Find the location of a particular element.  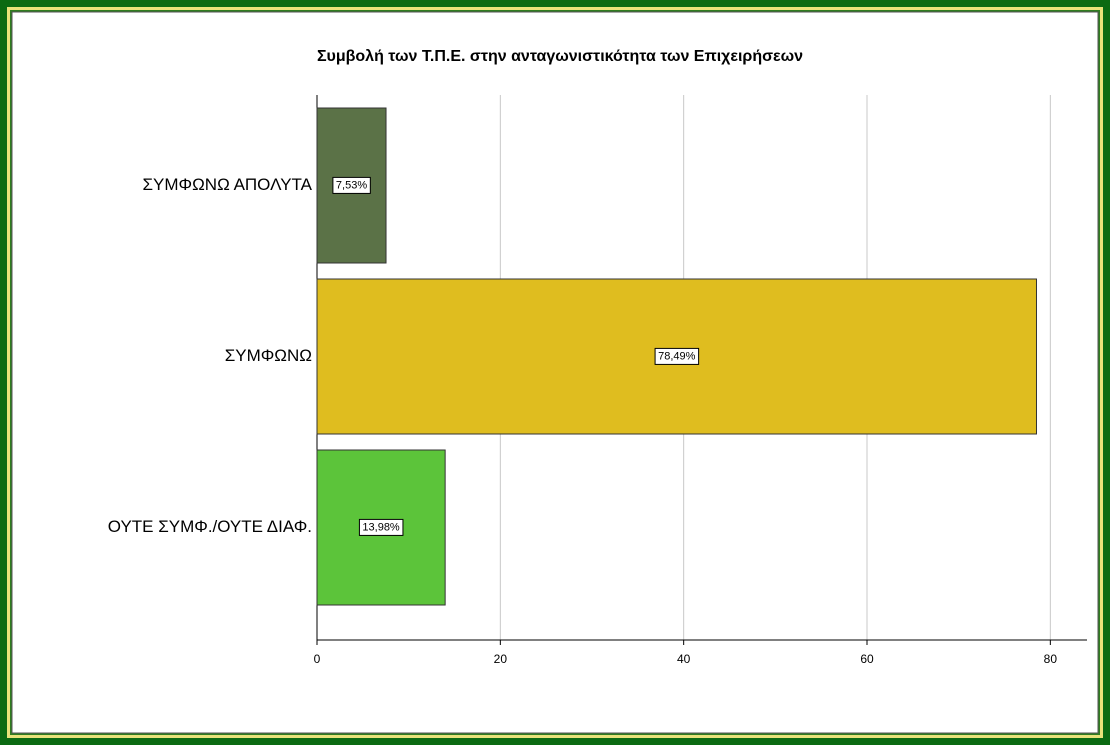

y-tick-label: ΟΥΤΕ ΣΥΜΦ./ΟΥΤΕ ΔΙΑΦ. is located at coordinates (210, 526).